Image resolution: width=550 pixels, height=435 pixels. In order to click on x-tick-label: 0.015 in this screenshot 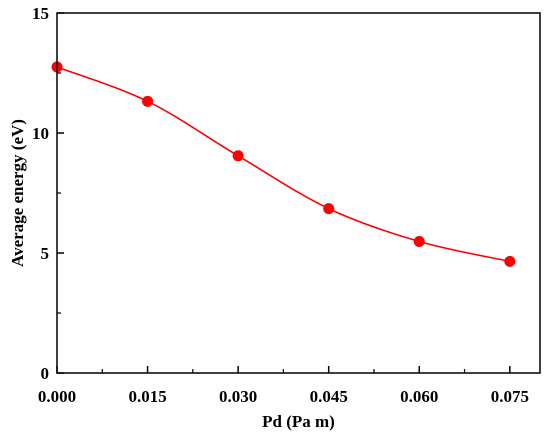, I will do `click(147, 396)`.